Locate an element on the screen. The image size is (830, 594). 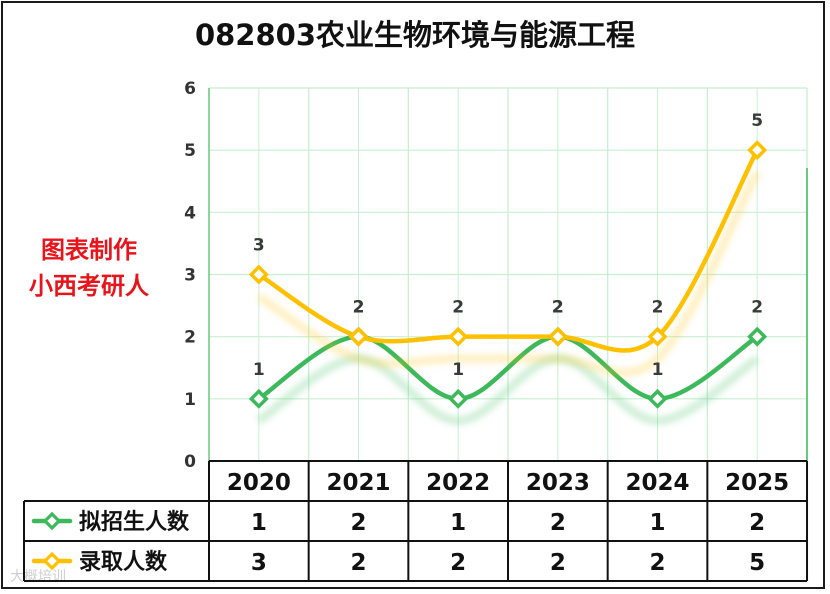
legend-label-1: 录取人数 is located at coordinates (123, 562).